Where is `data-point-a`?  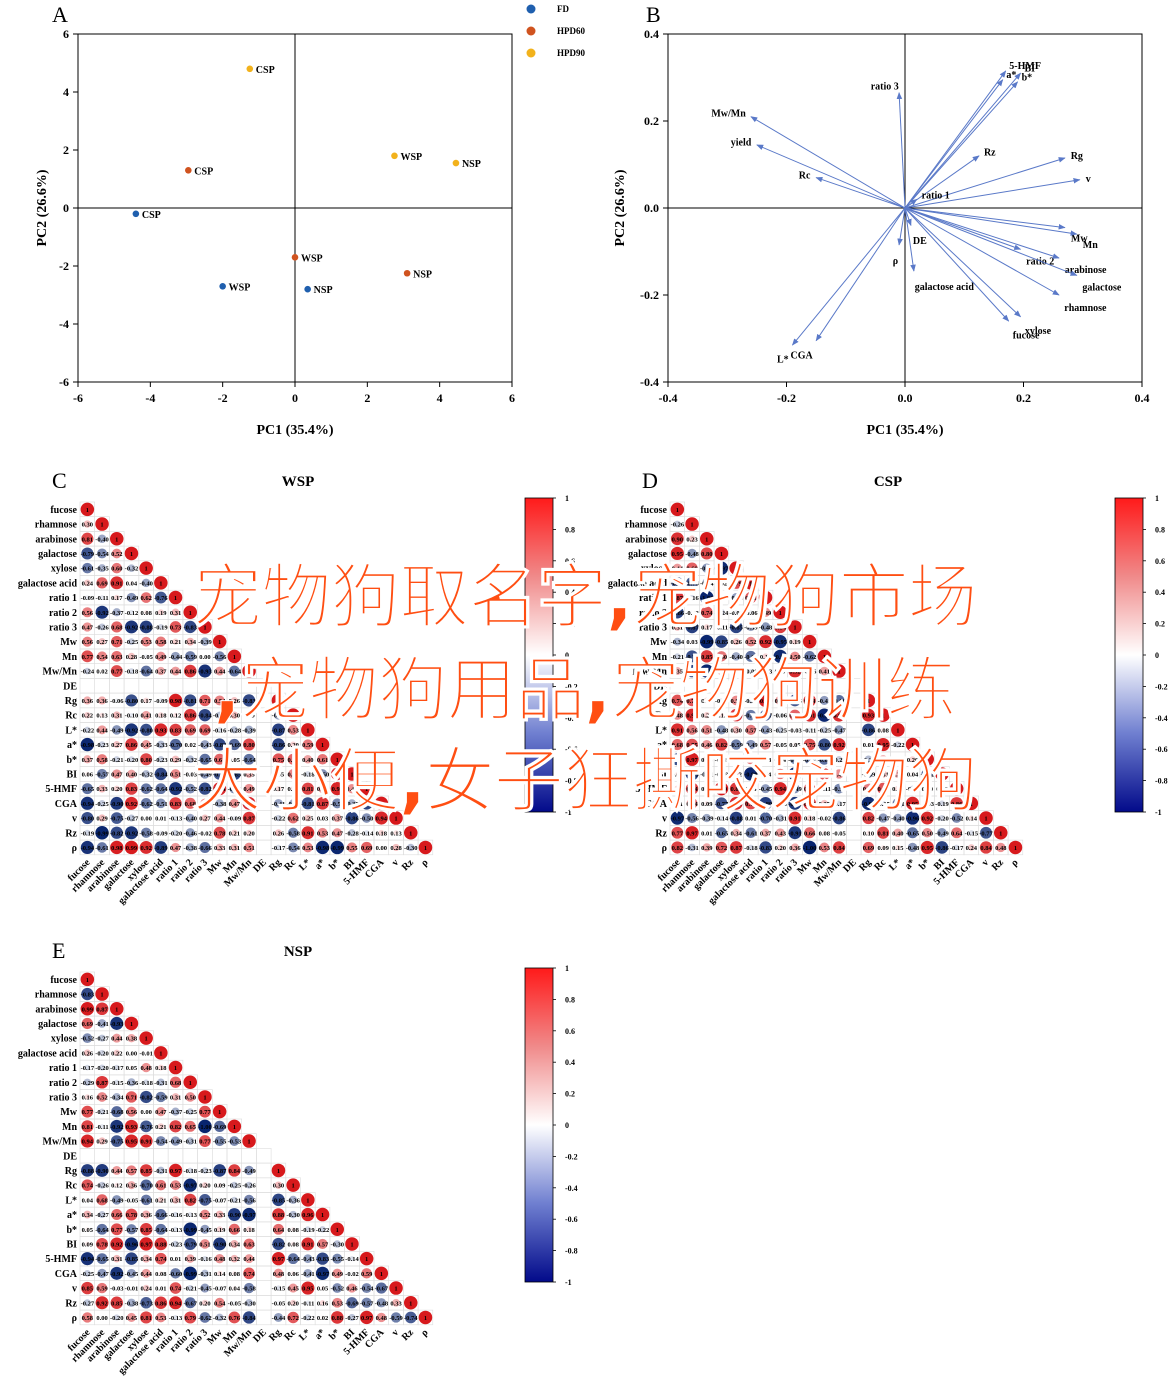
data-point-a is located at coordinates (307, 289).